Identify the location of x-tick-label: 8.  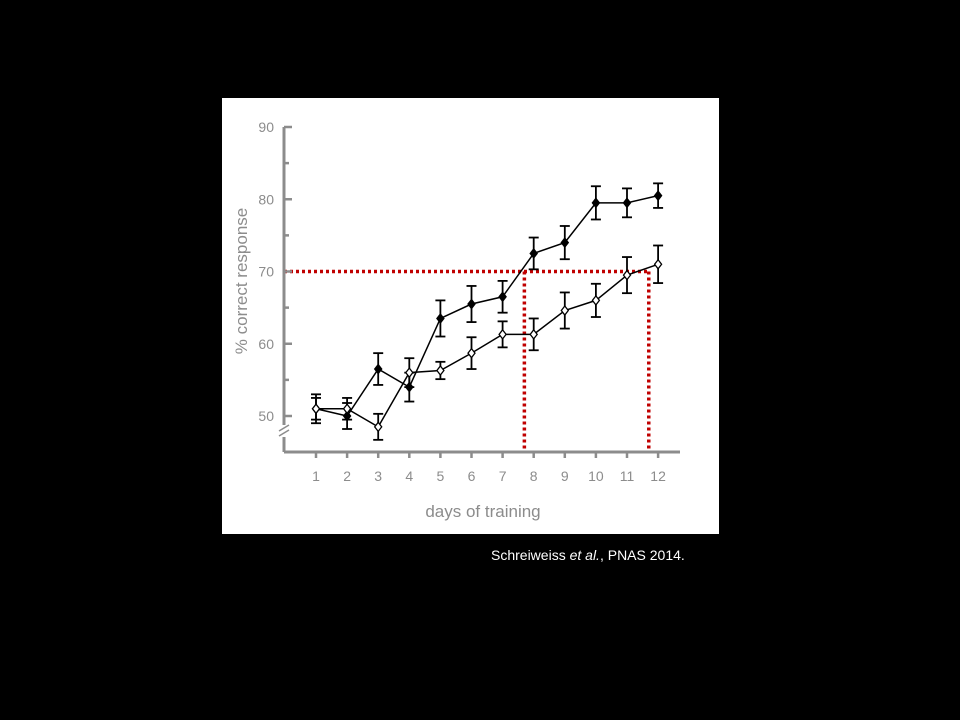
(534, 476).